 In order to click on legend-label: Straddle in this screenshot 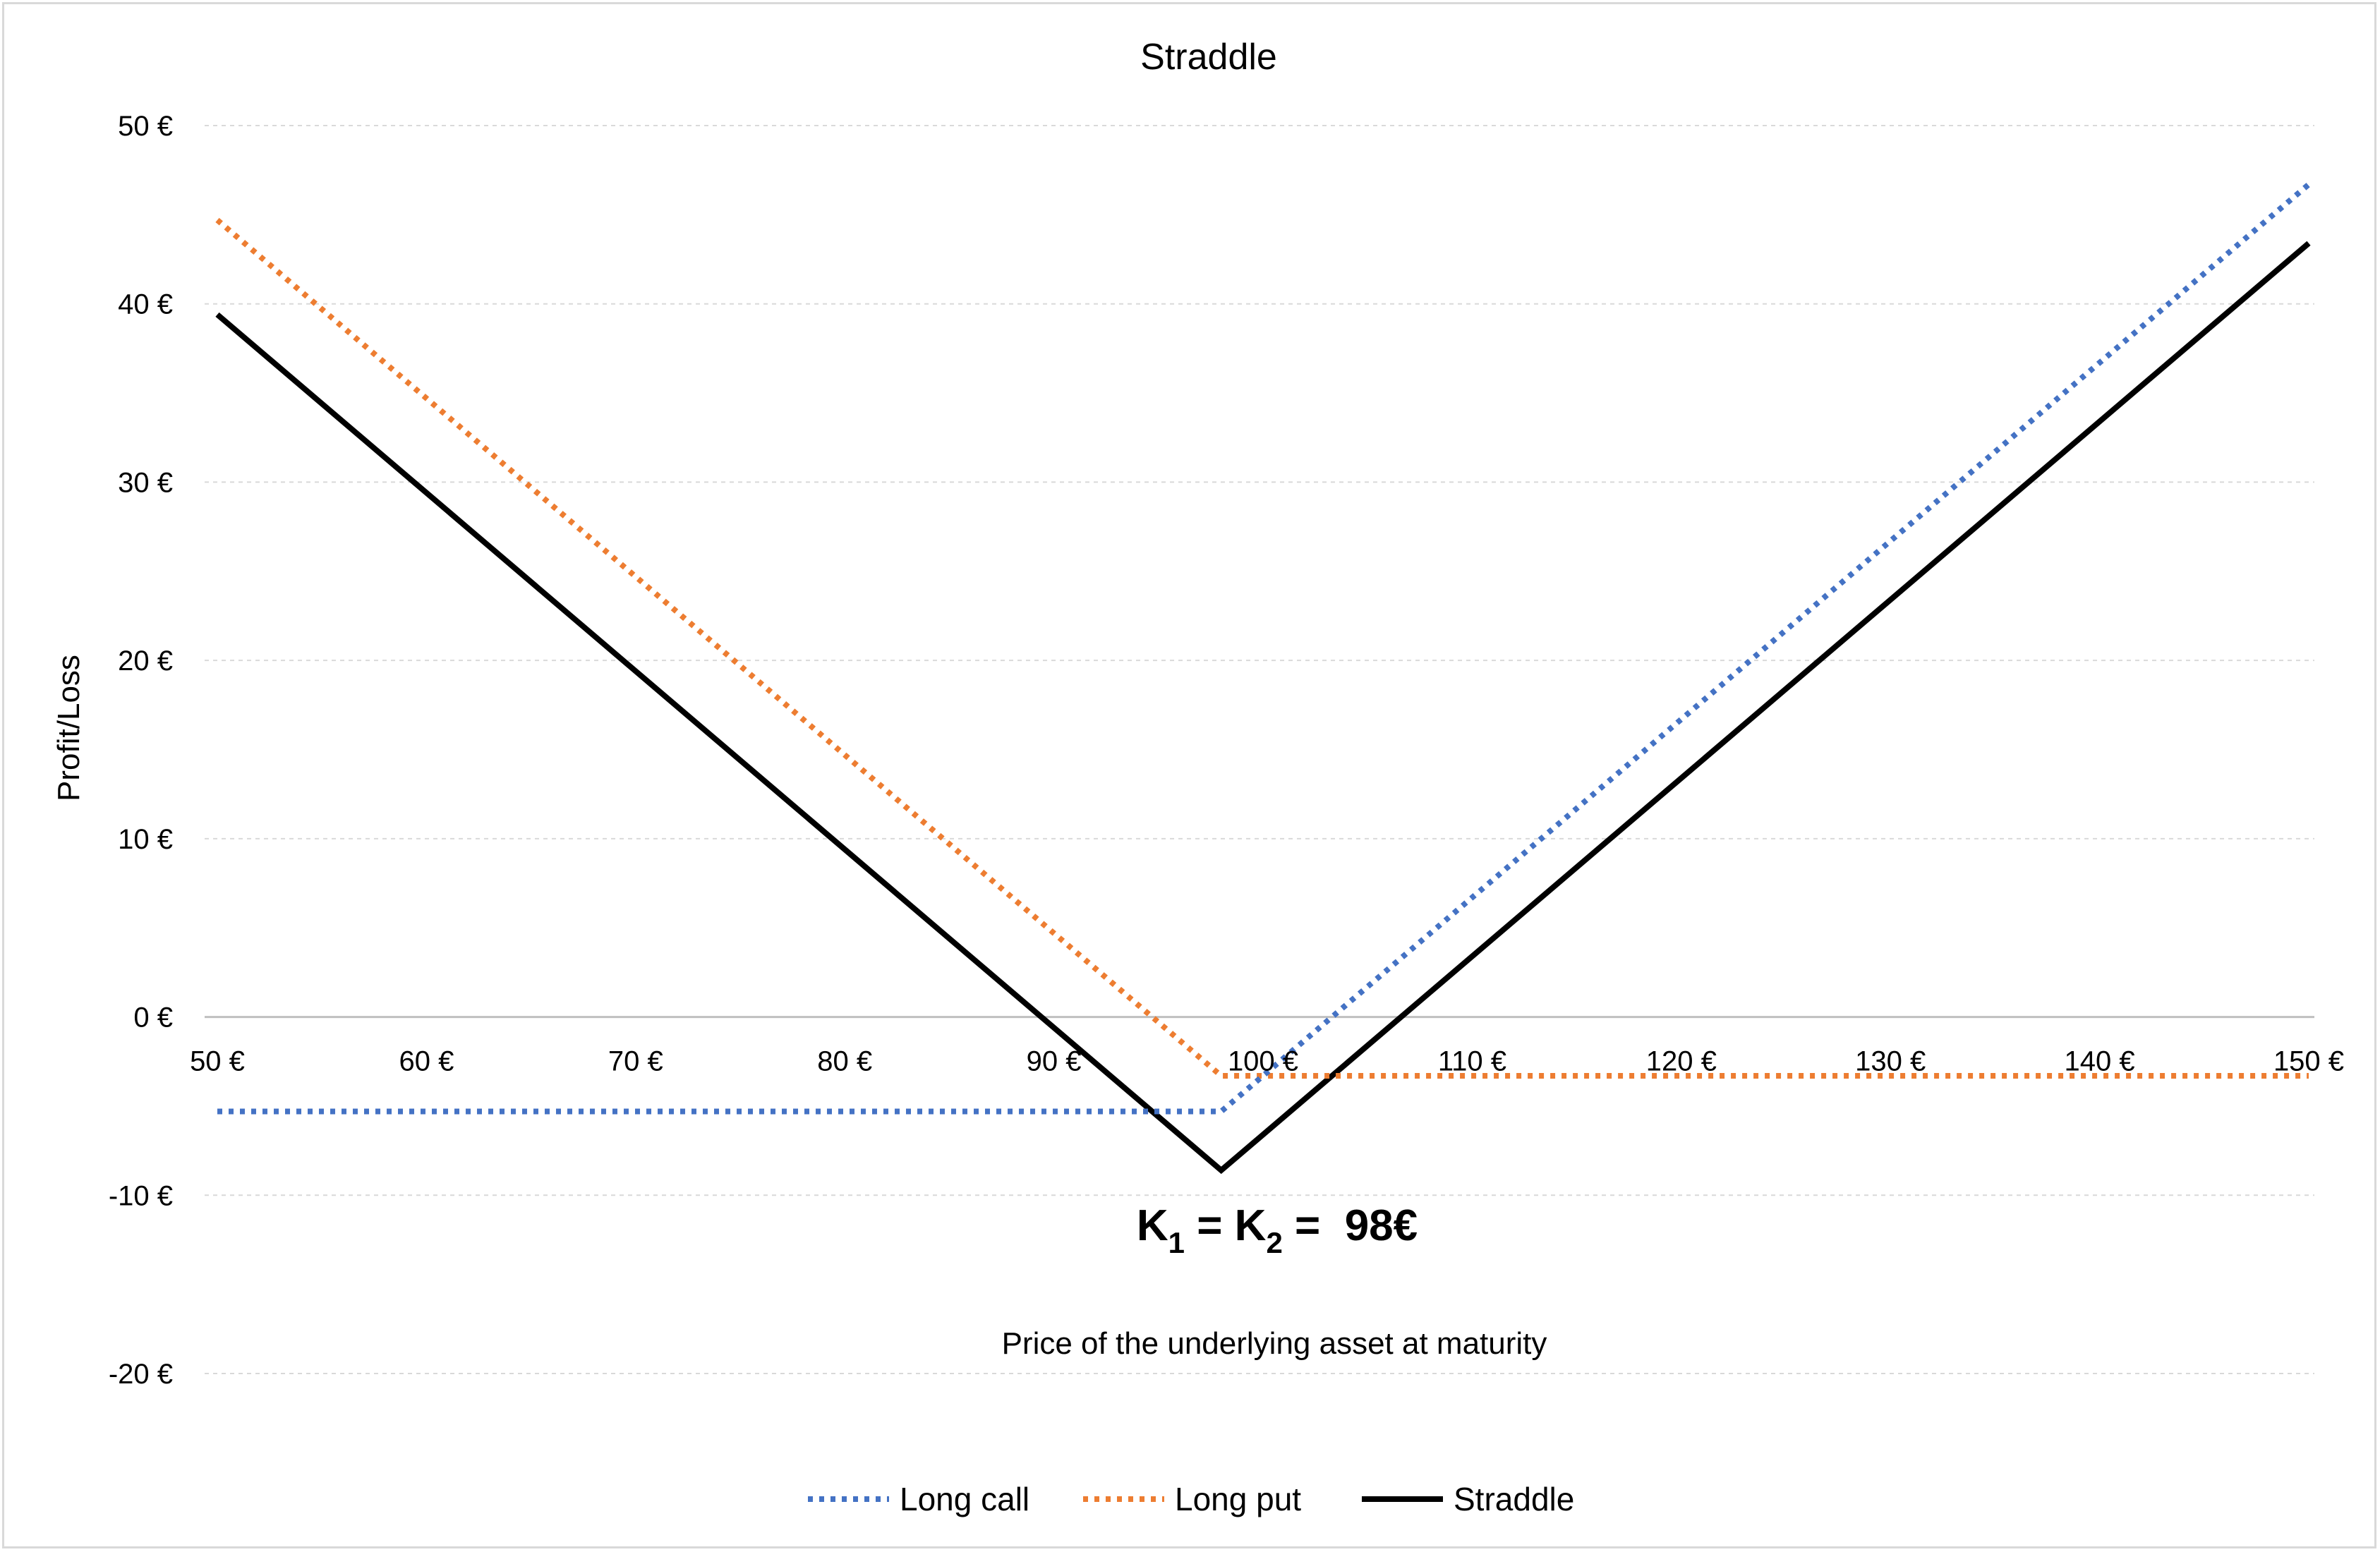, I will do `click(1514, 1499)`.